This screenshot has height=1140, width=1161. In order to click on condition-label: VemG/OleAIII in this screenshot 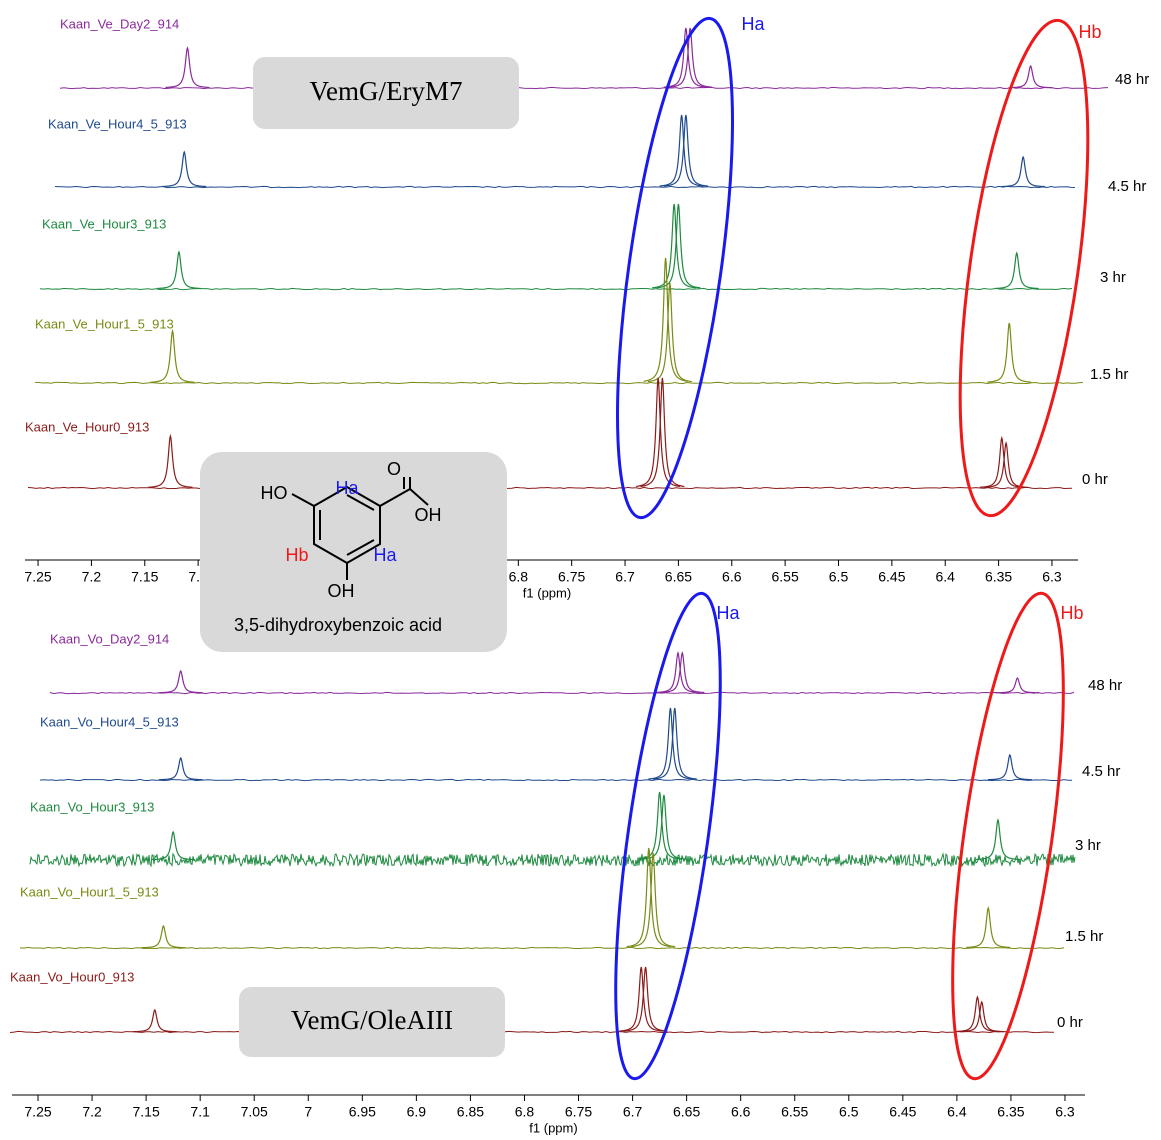, I will do `click(372, 1020)`.